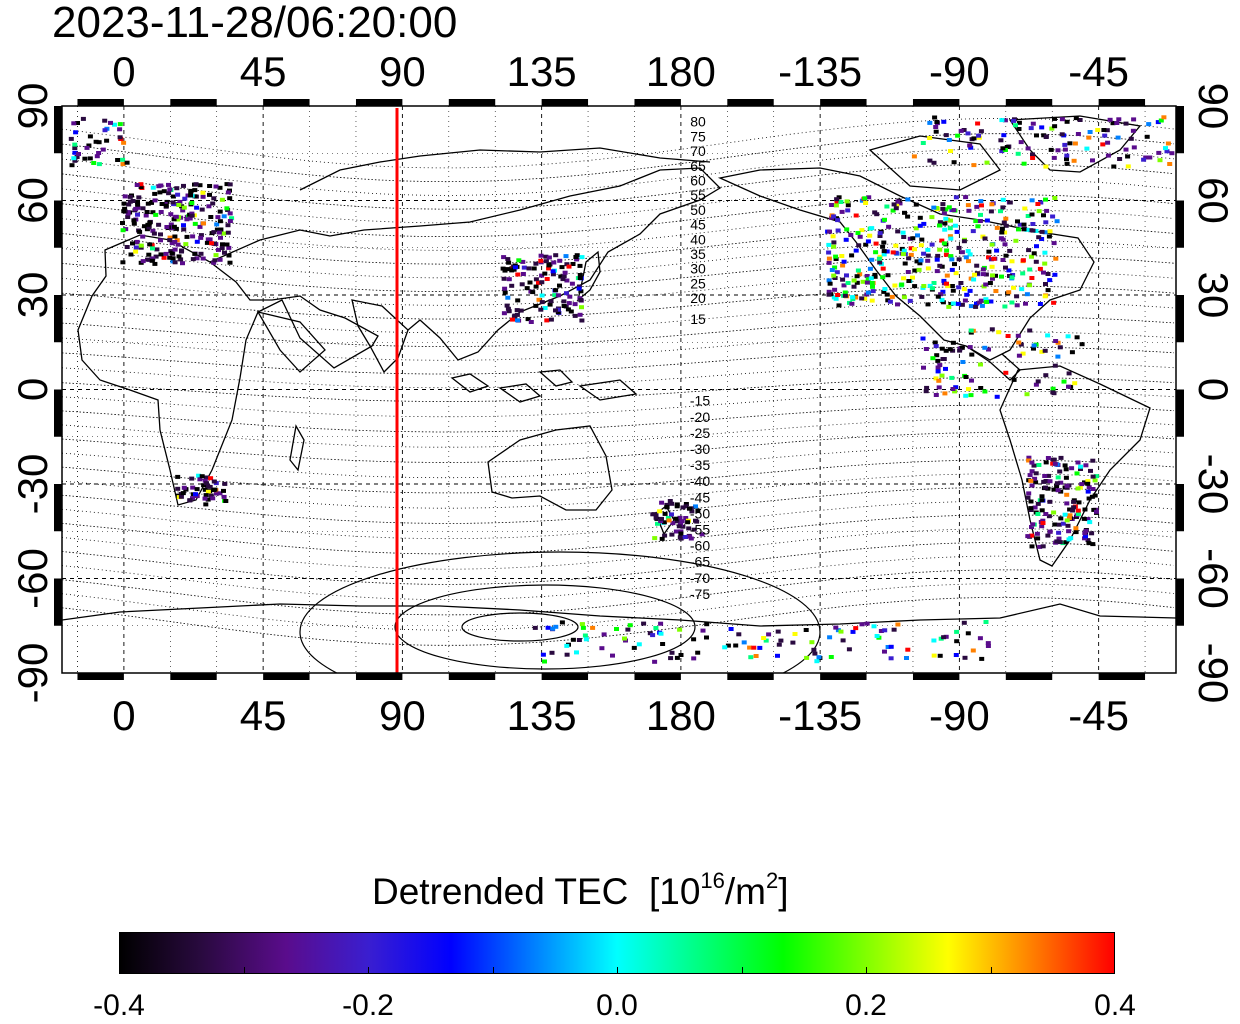  What do you see at coordinates (1213, 673) in the screenshot?
I see `right-lat-label: -90` at bounding box center [1213, 673].